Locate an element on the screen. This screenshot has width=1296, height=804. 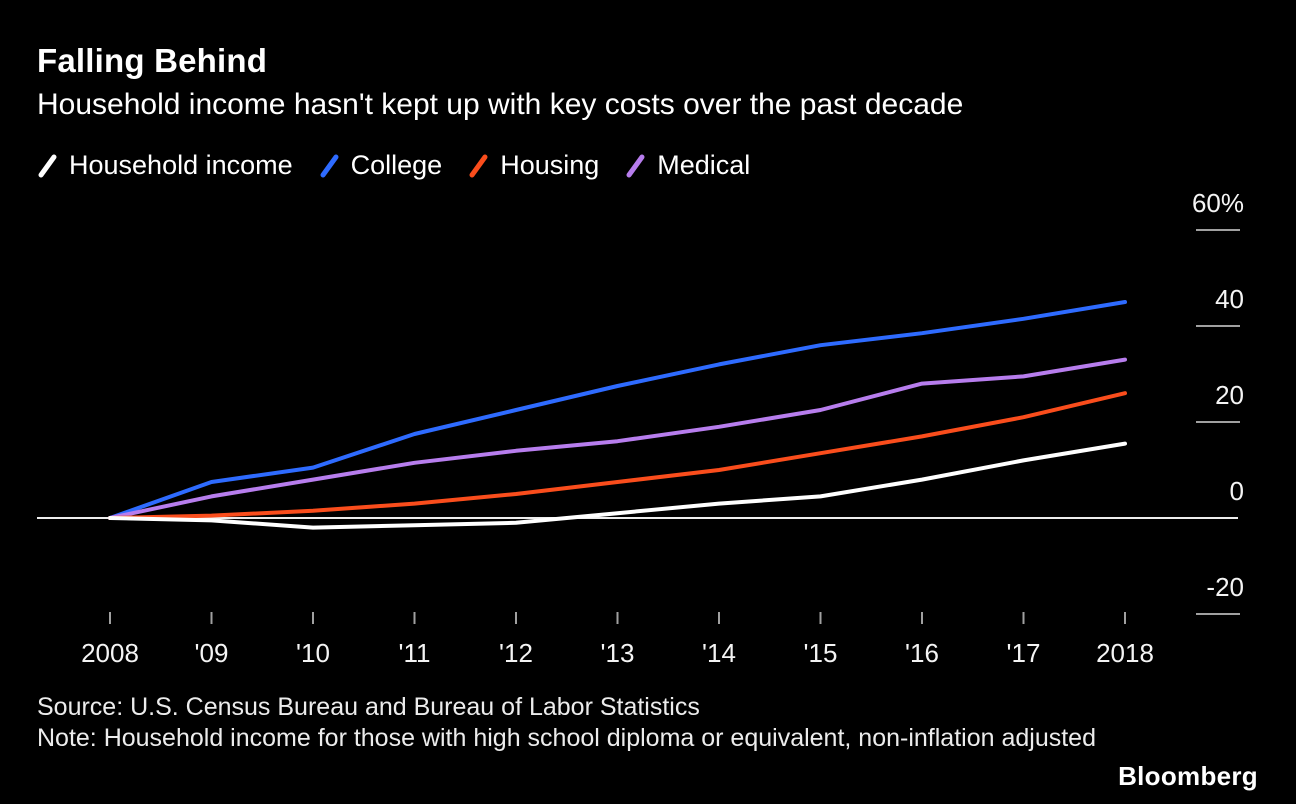
series-line-housing is located at coordinates (617, 455).